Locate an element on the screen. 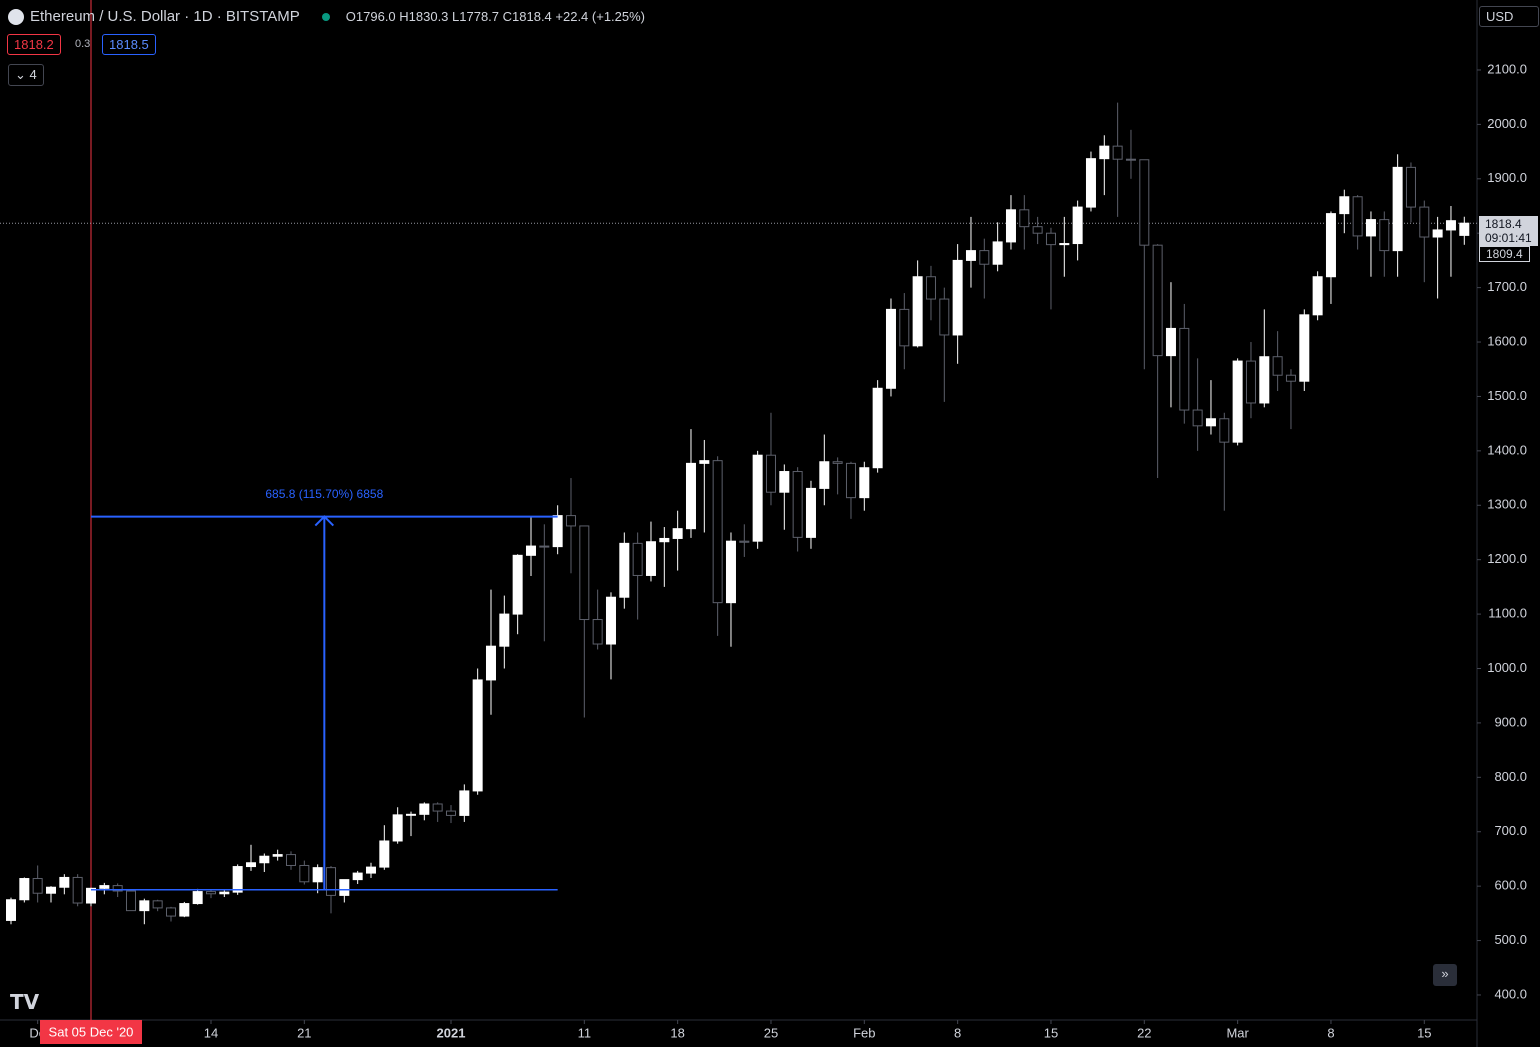 This screenshot has width=1540, height=1047. y-tick-label: 1700.0 is located at coordinates (1507, 286).